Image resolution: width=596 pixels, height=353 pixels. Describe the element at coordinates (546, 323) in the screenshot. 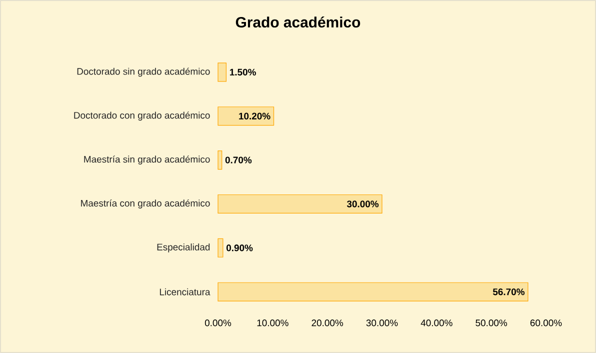

I see `x-tick-label: 60.00%` at that location.